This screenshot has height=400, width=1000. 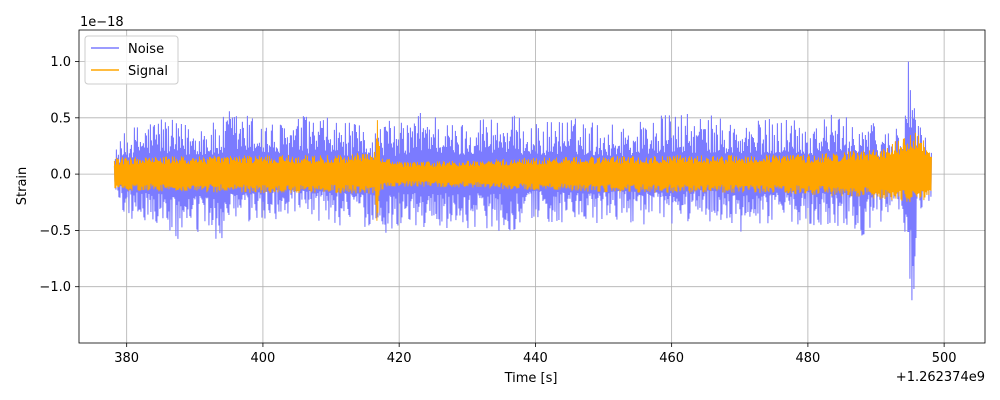 I want to click on y-tick-label: 0.0, so click(x=60, y=175).